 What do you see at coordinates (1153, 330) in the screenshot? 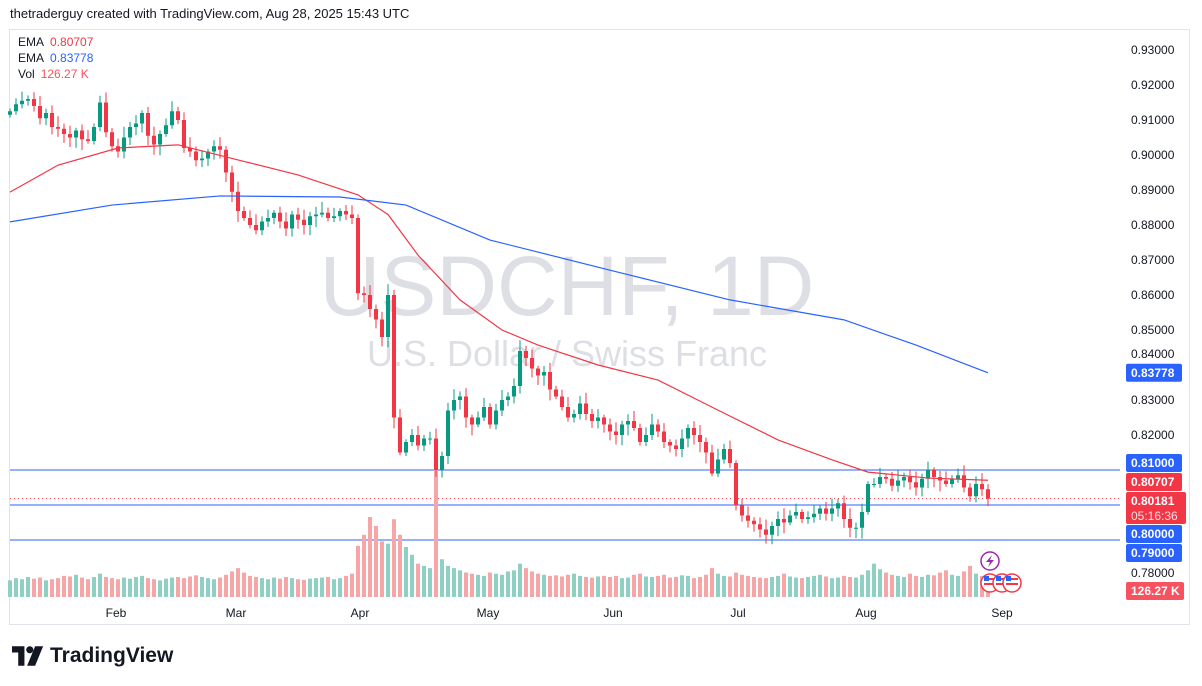
I see `price-tick-label: 0.85000` at bounding box center [1153, 330].